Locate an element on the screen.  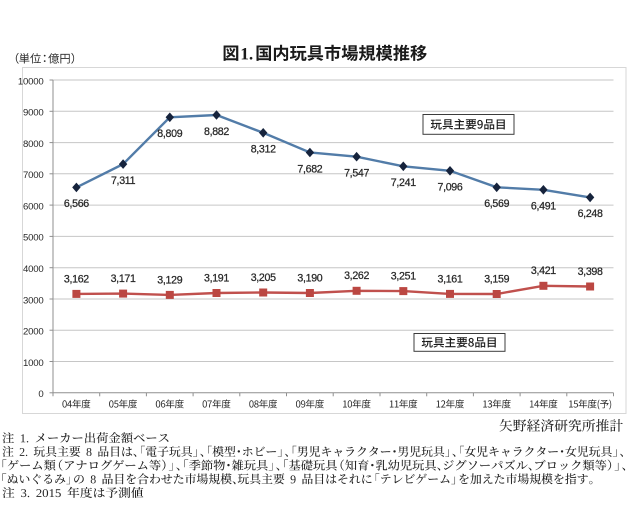
svg-text: 3,251 is located at coordinates (403, 277).